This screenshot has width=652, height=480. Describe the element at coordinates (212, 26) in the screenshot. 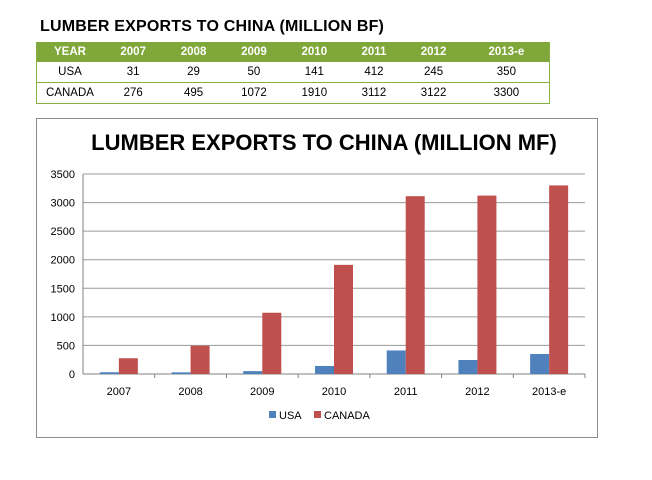

I see `table-title: LUMBER EXPORTS TO CHINA (MILLION BF)` at that location.